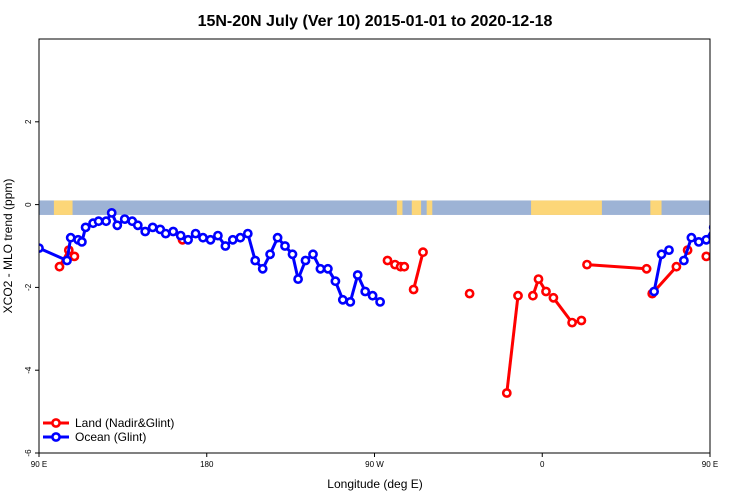 This screenshot has height=500, width=750. Describe the element at coordinates (56, 437) in the screenshot. I see `legend-swatch-marker` at that location.